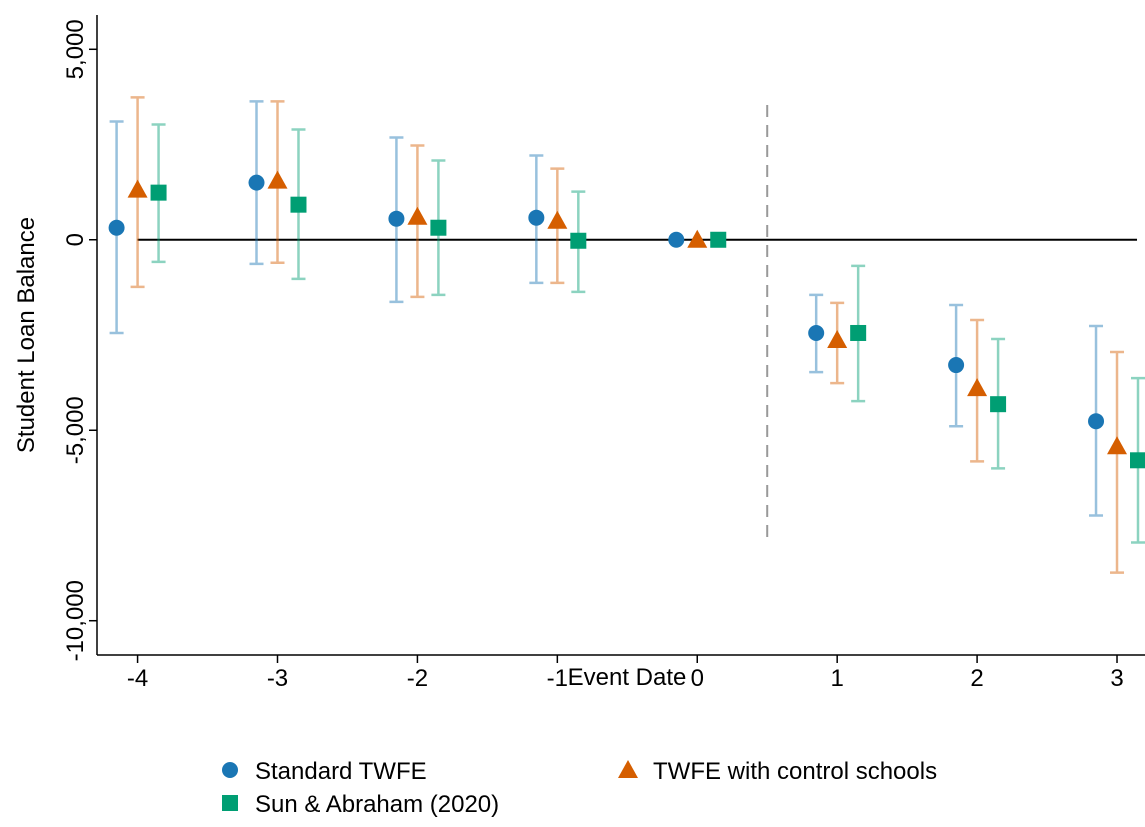 This screenshot has height=827, width=1145. I want to click on x-tick-label: -2, so click(417, 678).